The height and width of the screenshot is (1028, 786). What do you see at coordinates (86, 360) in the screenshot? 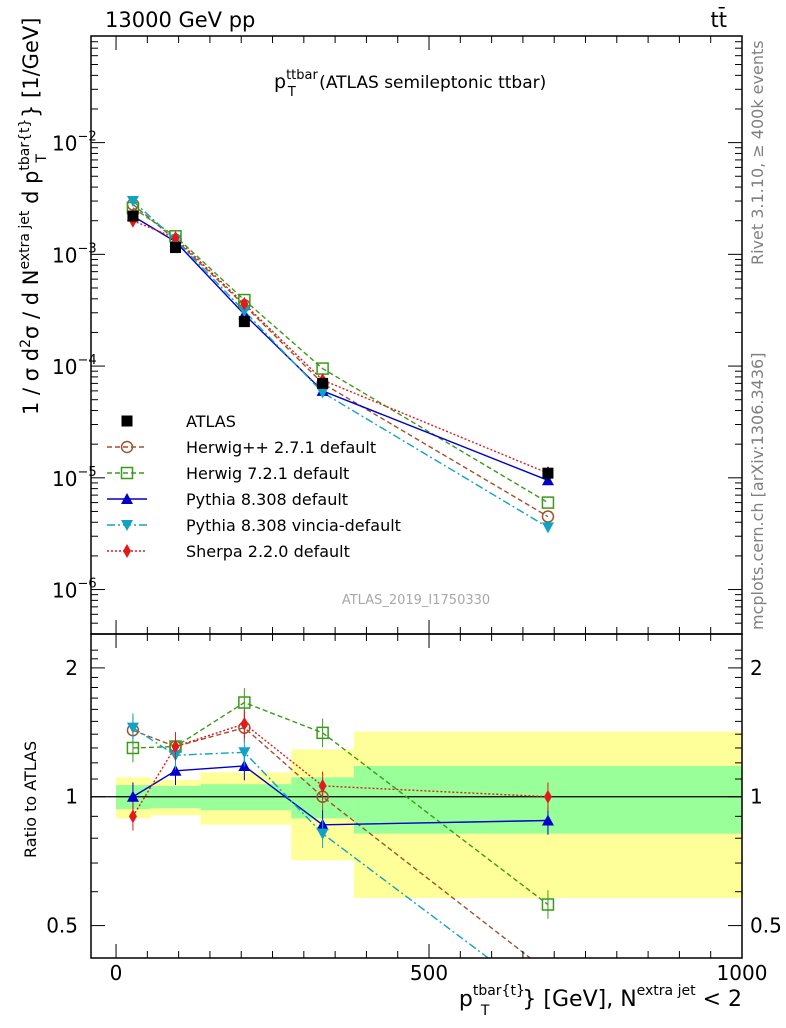
I see `main-y-tick-exp: −4` at bounding box center [86, 360].